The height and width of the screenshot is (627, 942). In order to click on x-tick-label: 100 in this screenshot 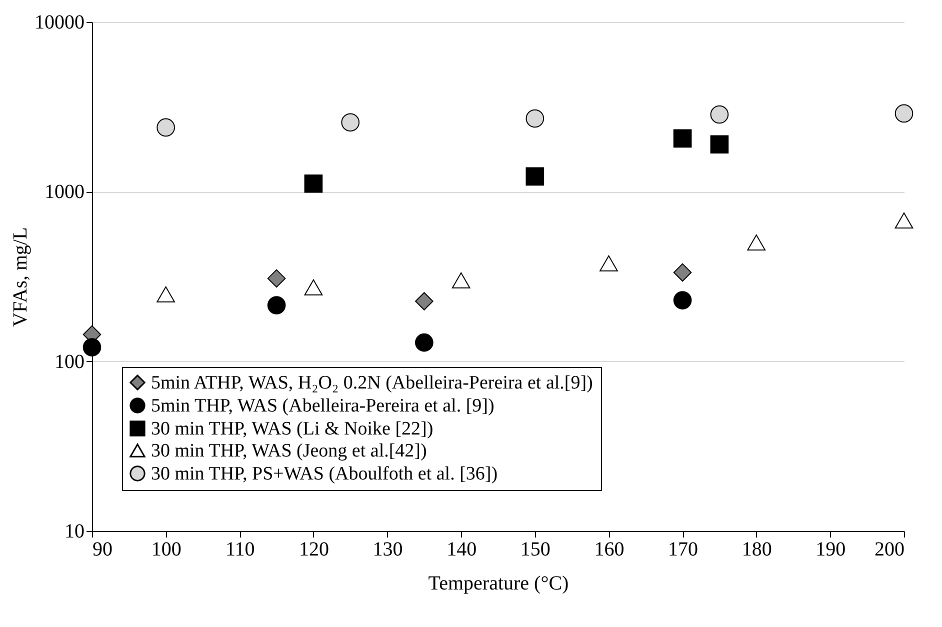, I will do `click(166, 549)`.